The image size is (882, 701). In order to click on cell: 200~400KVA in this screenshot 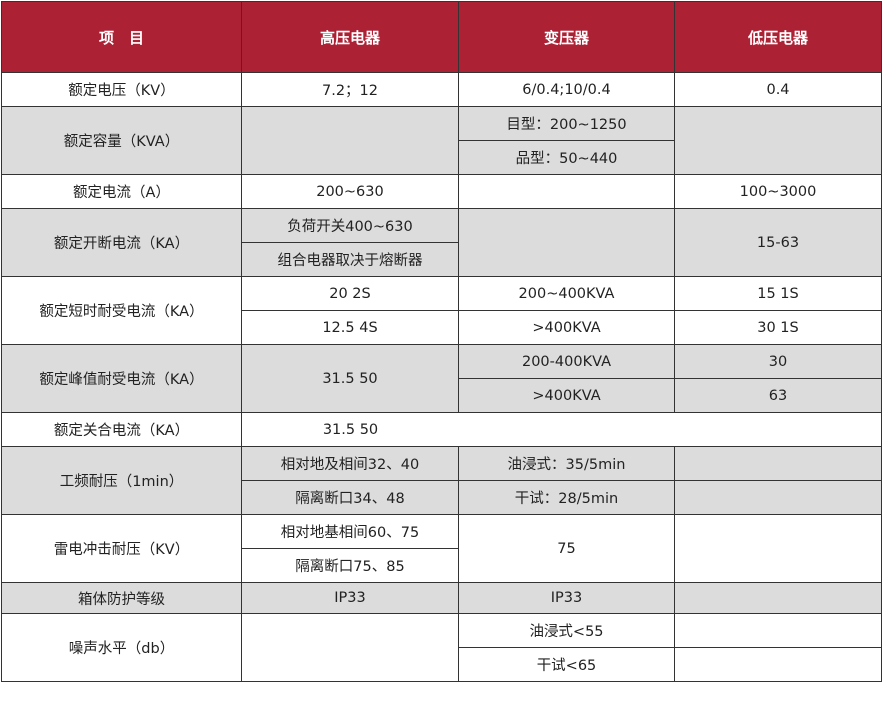, I will do `click(566, 293)`.